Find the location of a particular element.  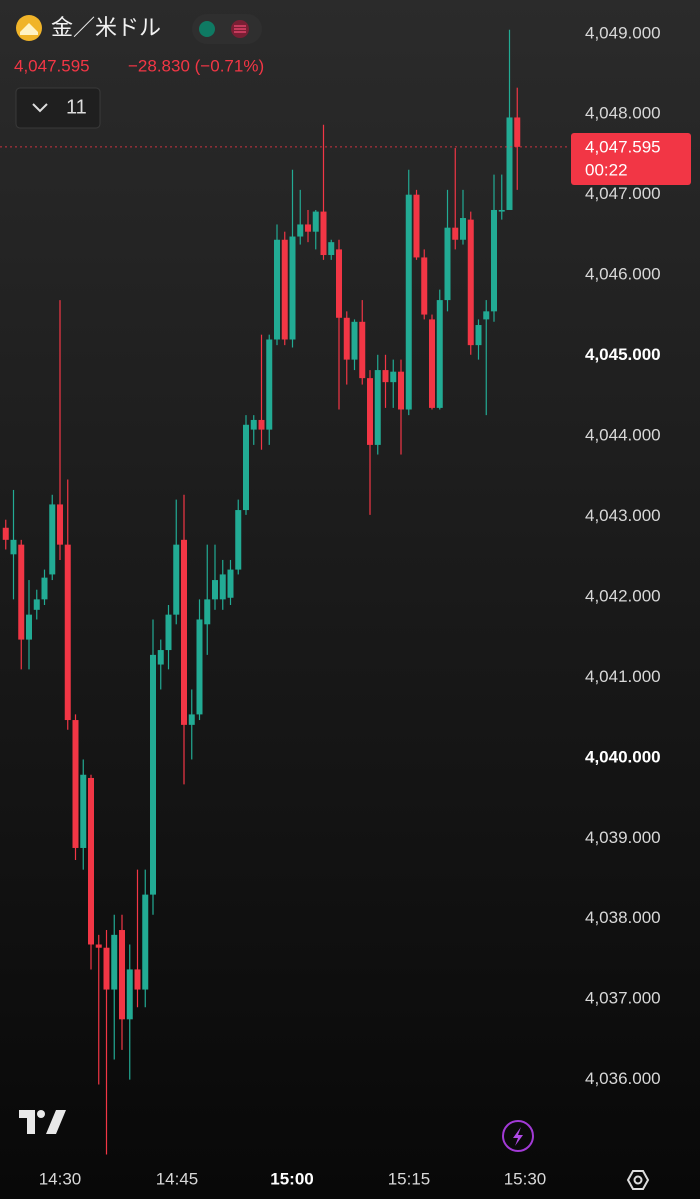

status-toggle is located at coordinates (227, 29).